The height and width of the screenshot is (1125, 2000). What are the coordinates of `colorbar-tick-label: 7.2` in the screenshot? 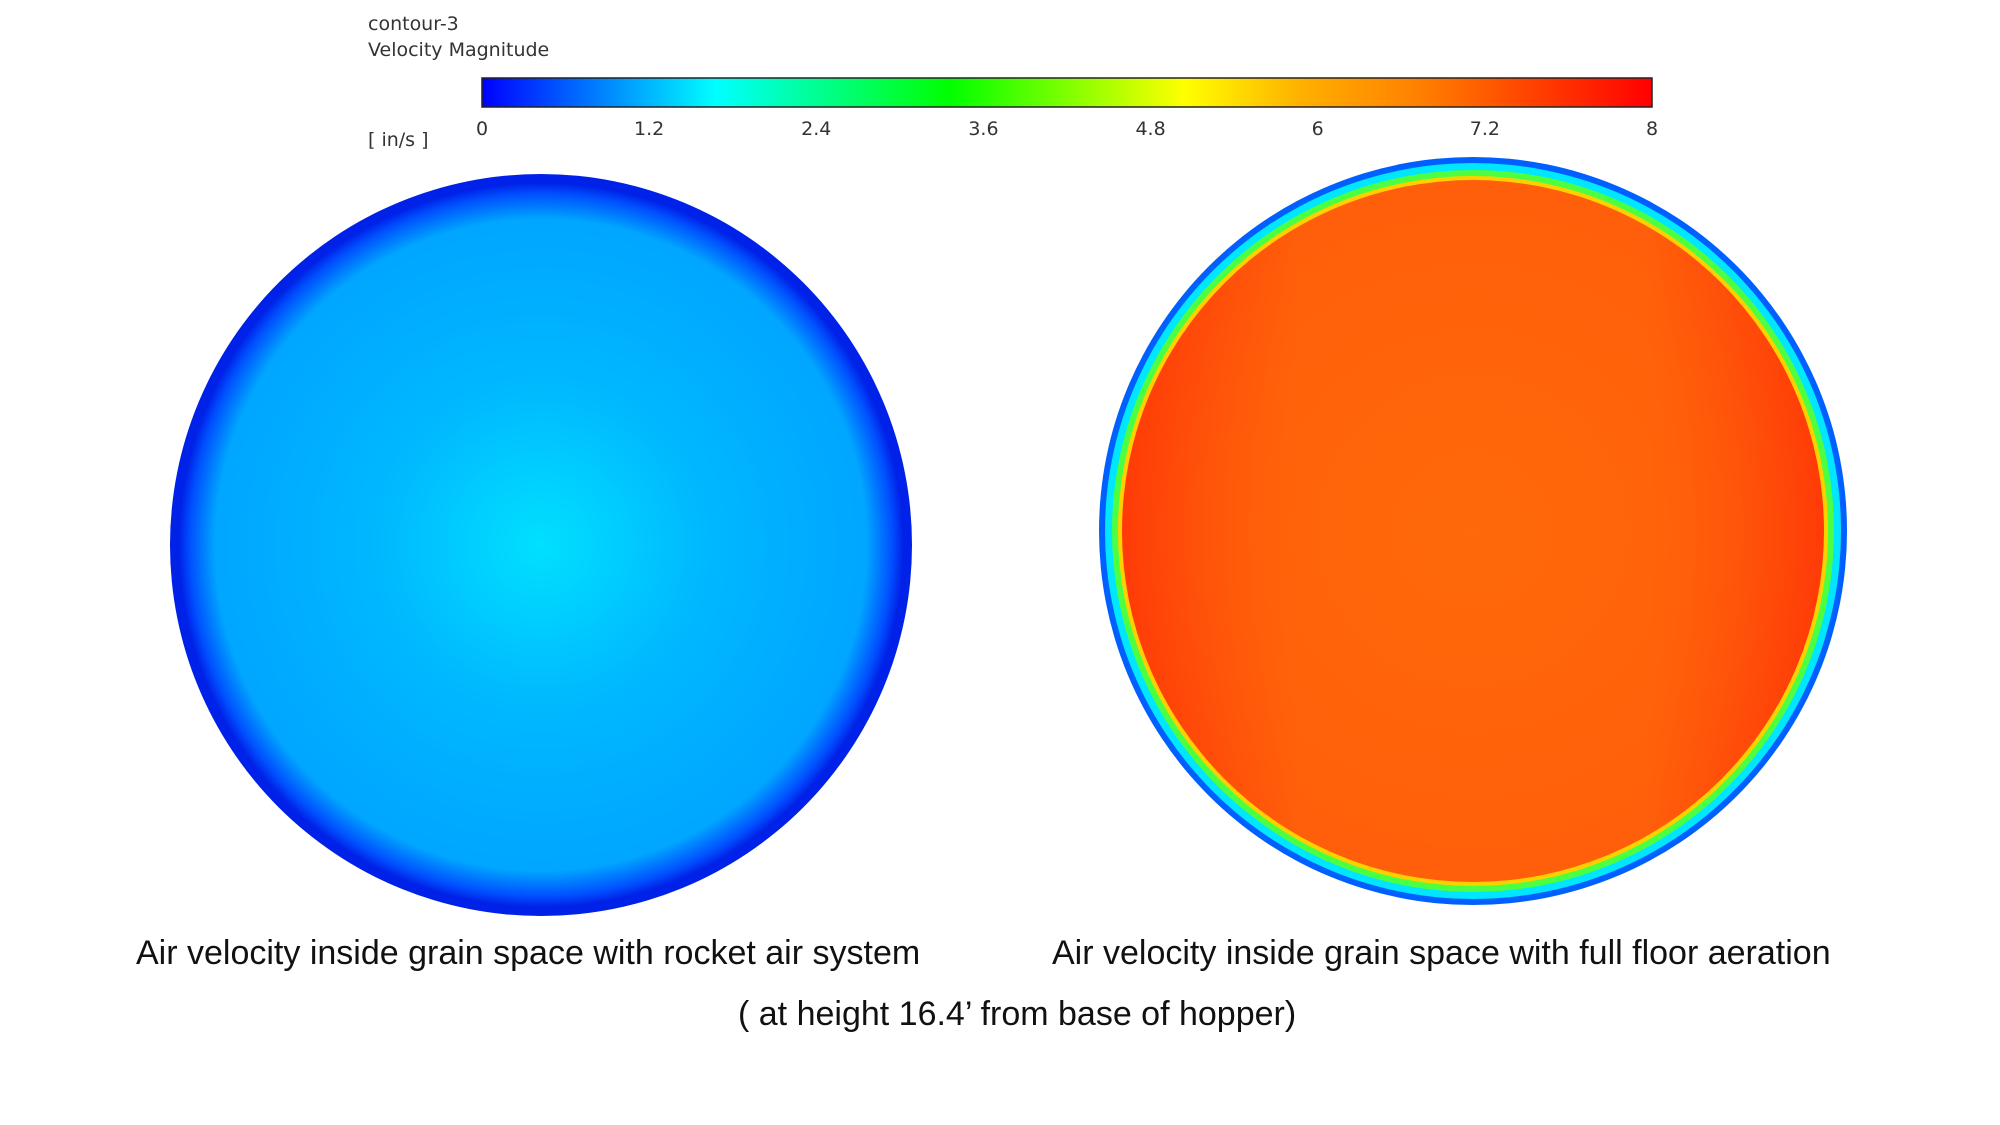 It's located at (1485, 129).